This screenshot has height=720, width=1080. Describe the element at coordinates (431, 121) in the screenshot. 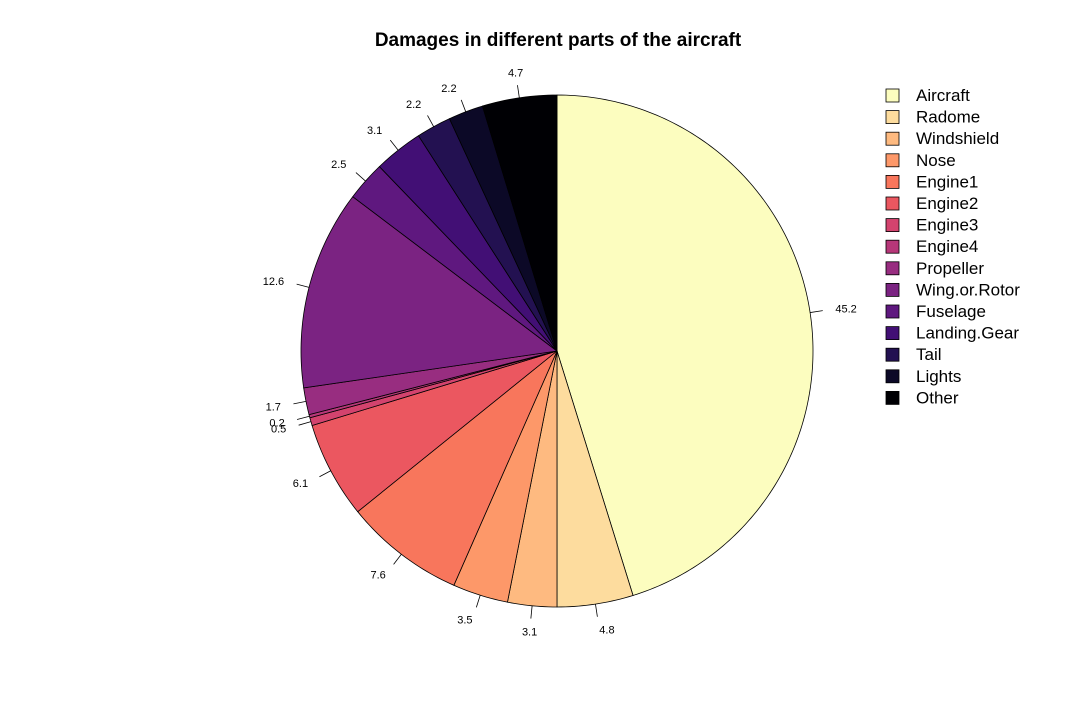

I see `label-tick-tail` at that location.